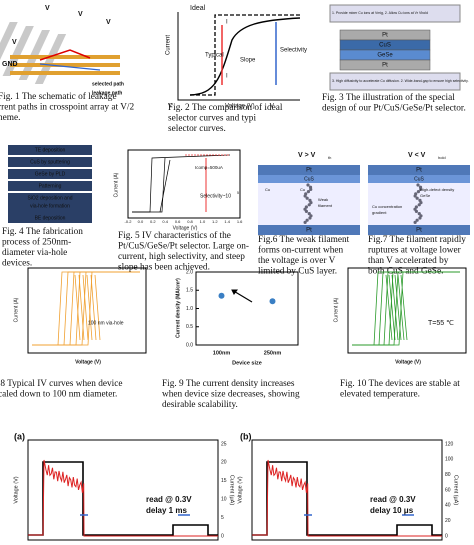 The width and height of the screenshot is (474, 545). Describe the element at coordinates (227, 23) in the screenshot. I see `label: I` at that location.